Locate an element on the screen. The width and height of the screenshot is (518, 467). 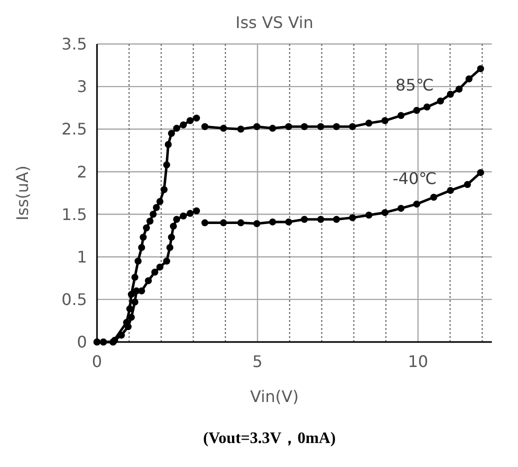
chart-title: Iss VS Vin is located at coordinates (274, 22).